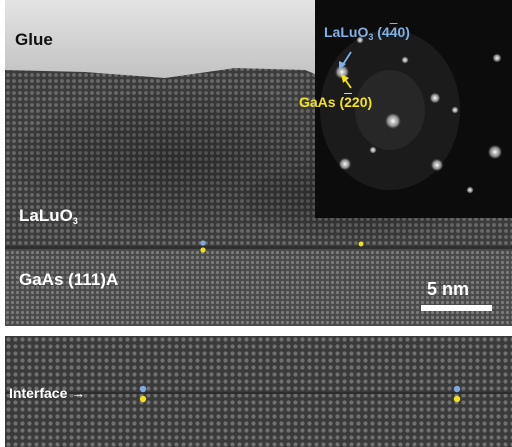 Image resolution: width=512 pixels, height=447 pixels. What do you see at coordinates (448, 289) in the screenshot?
I see `scale-bar-label: 5 nm` at bounding box center [448, 289].